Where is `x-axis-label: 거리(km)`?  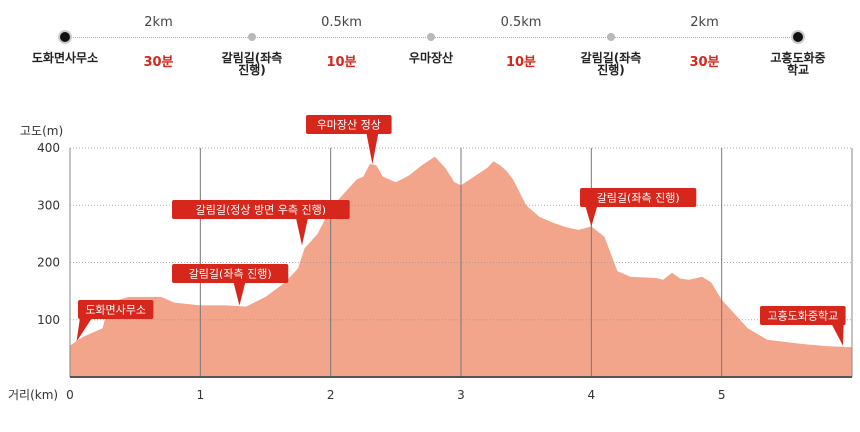
x-axis-label: 거리(km) is located at coordinates (33, 395).